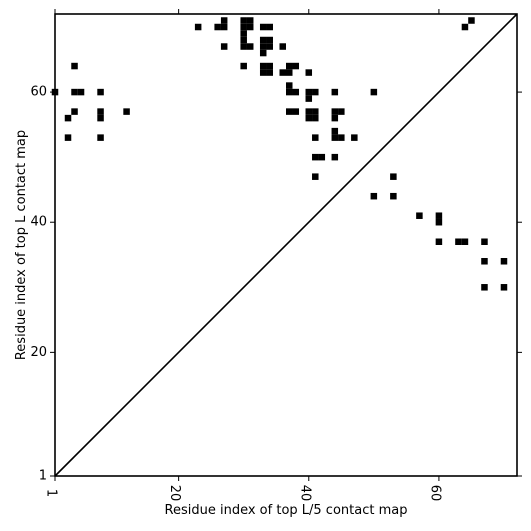 Image resolution: width=531 pixels, height=531 pixels. I want to click on x-tick-label: 60, so click(434, 493).